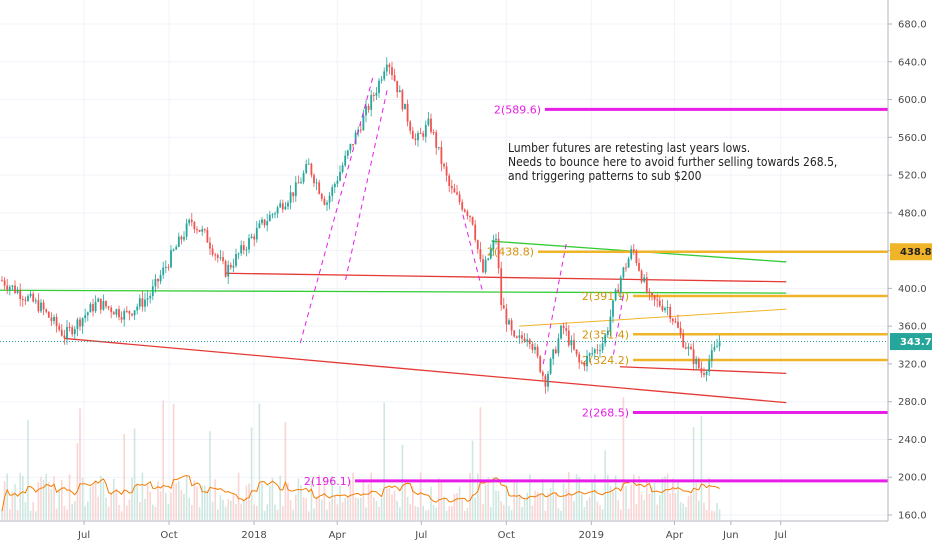  I want to click on trendline-red-short, so click(703, 370).